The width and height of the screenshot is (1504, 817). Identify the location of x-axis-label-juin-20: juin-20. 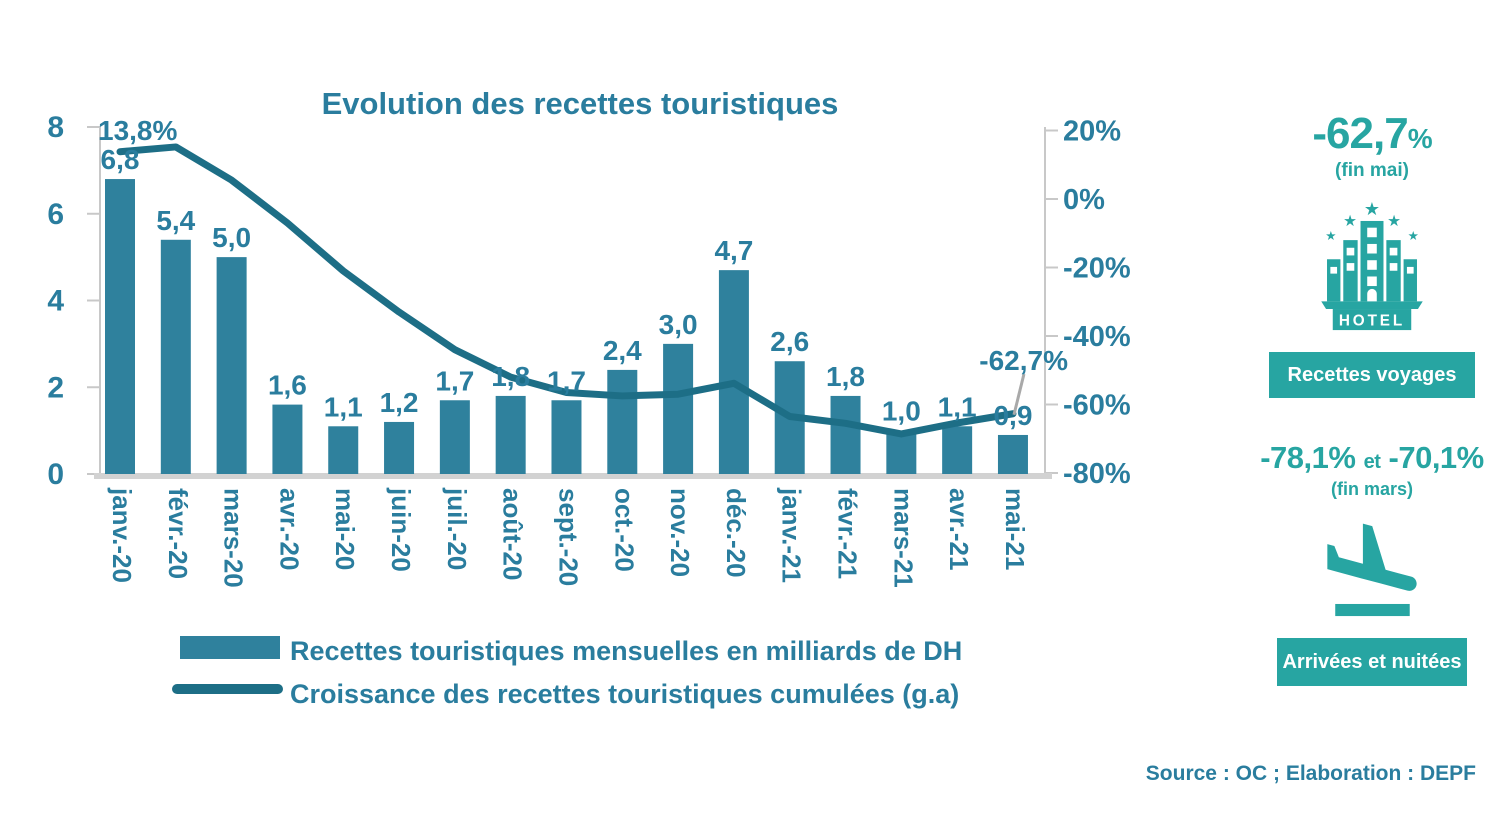
(401, 529).